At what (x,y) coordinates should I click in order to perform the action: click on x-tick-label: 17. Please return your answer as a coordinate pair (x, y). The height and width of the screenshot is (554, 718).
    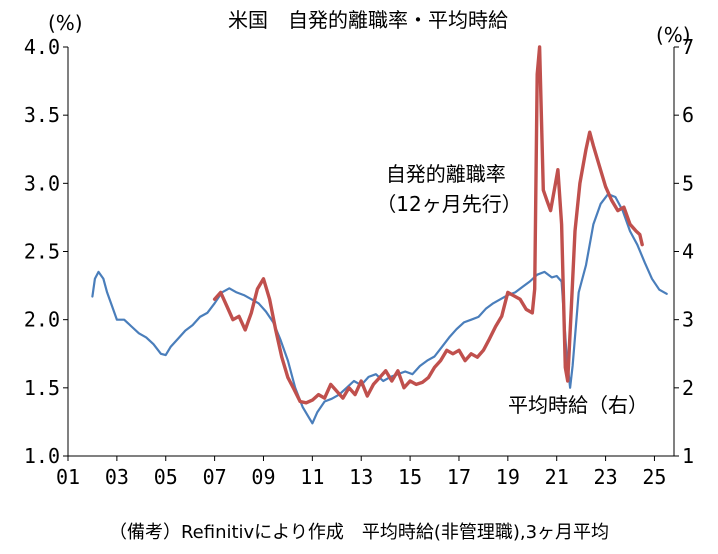
    Looking at the image, I should click on (459, 477).